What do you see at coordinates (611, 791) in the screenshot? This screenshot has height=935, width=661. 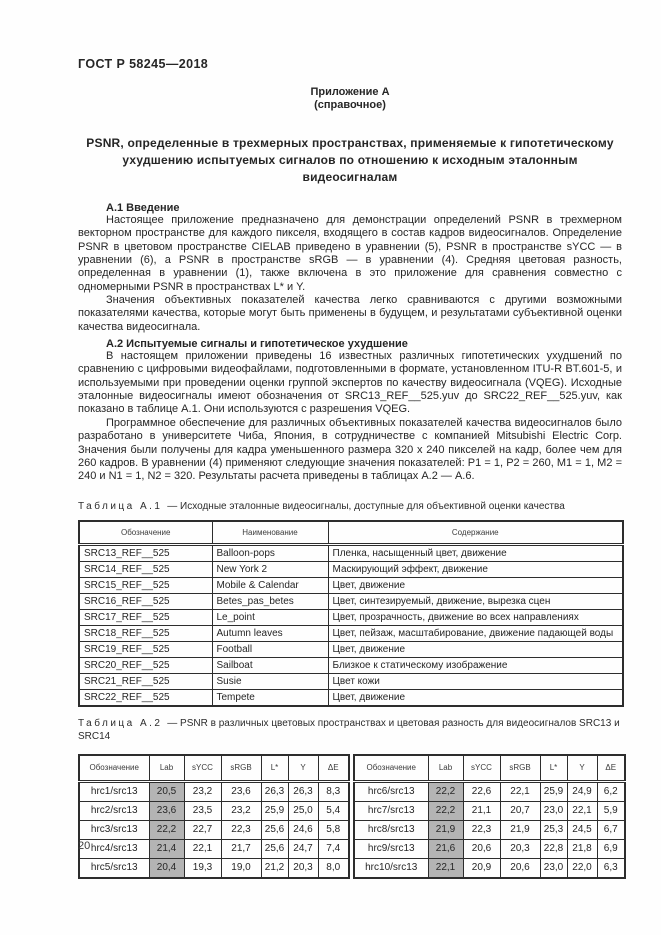 I see `table-cell: 6,2` at bounding box center [611, 791].